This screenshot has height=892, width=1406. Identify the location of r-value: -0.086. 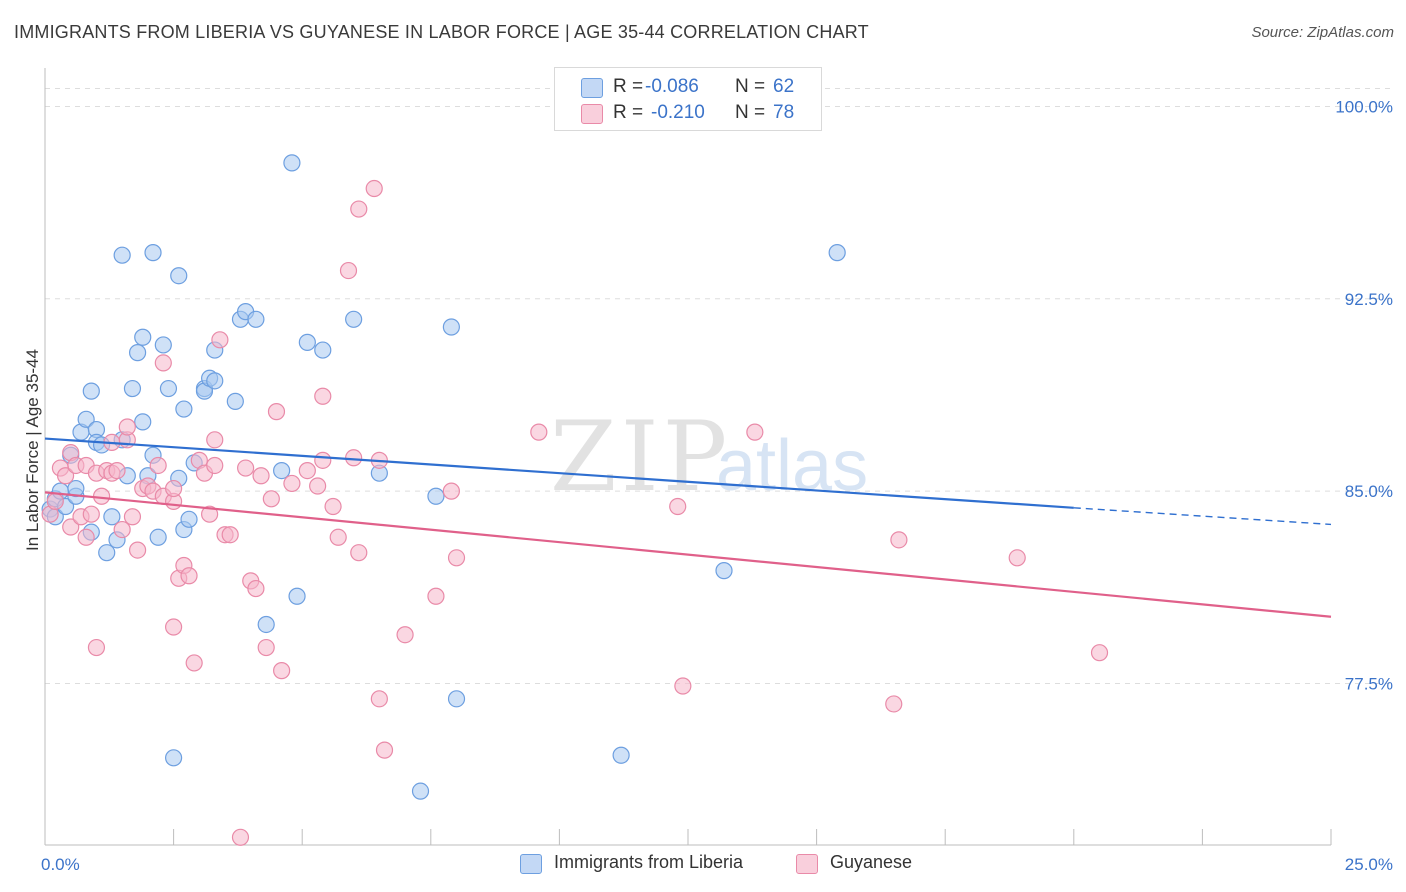
(672, 86).